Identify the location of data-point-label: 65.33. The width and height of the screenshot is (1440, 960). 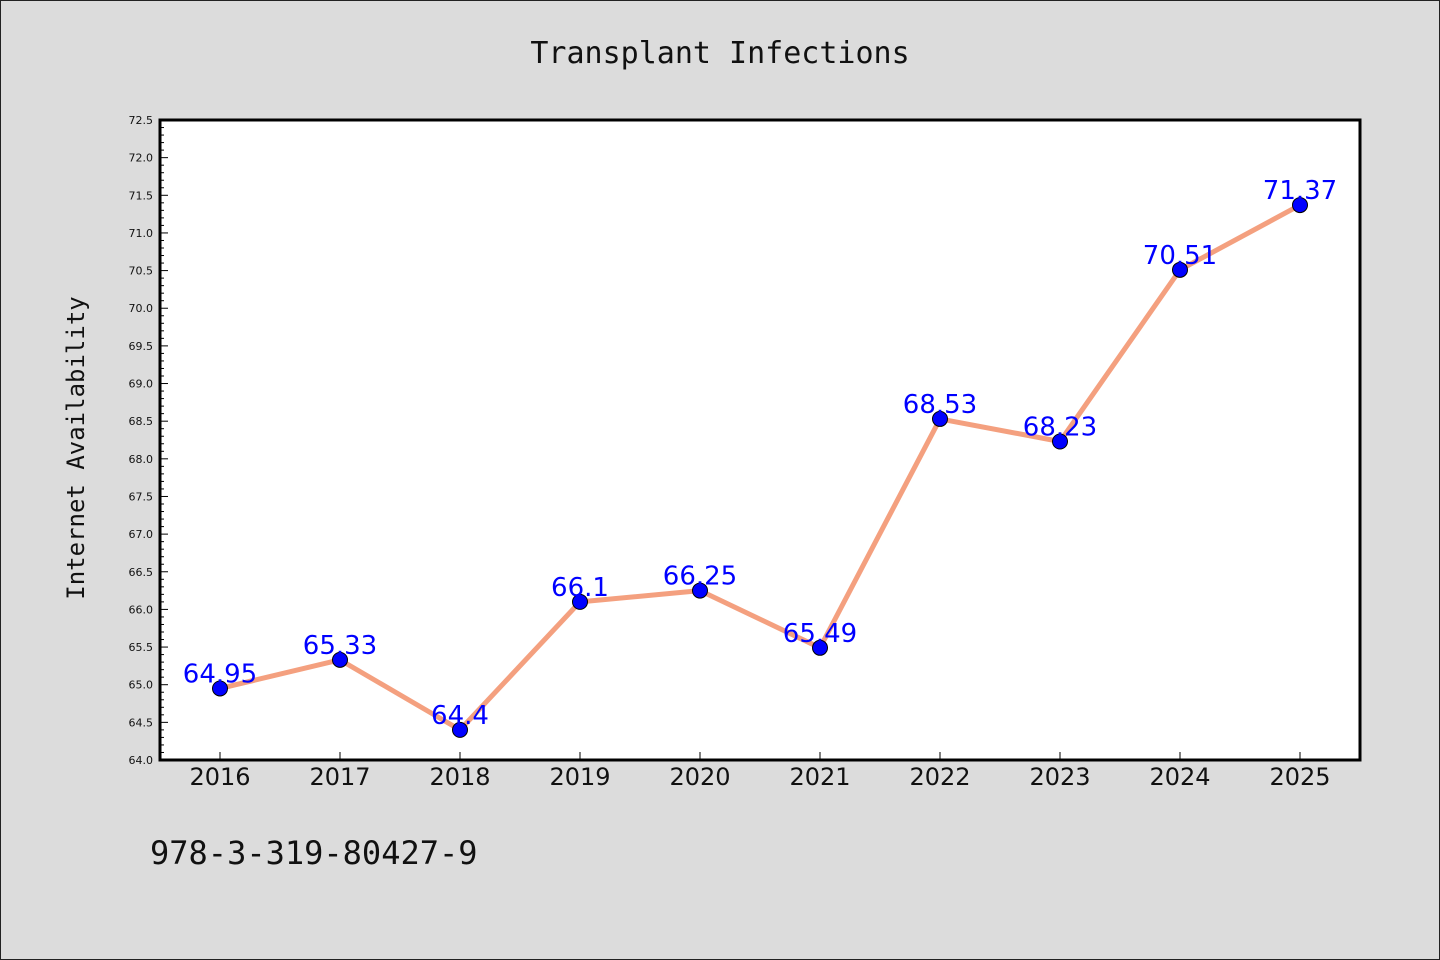
(340, 646).